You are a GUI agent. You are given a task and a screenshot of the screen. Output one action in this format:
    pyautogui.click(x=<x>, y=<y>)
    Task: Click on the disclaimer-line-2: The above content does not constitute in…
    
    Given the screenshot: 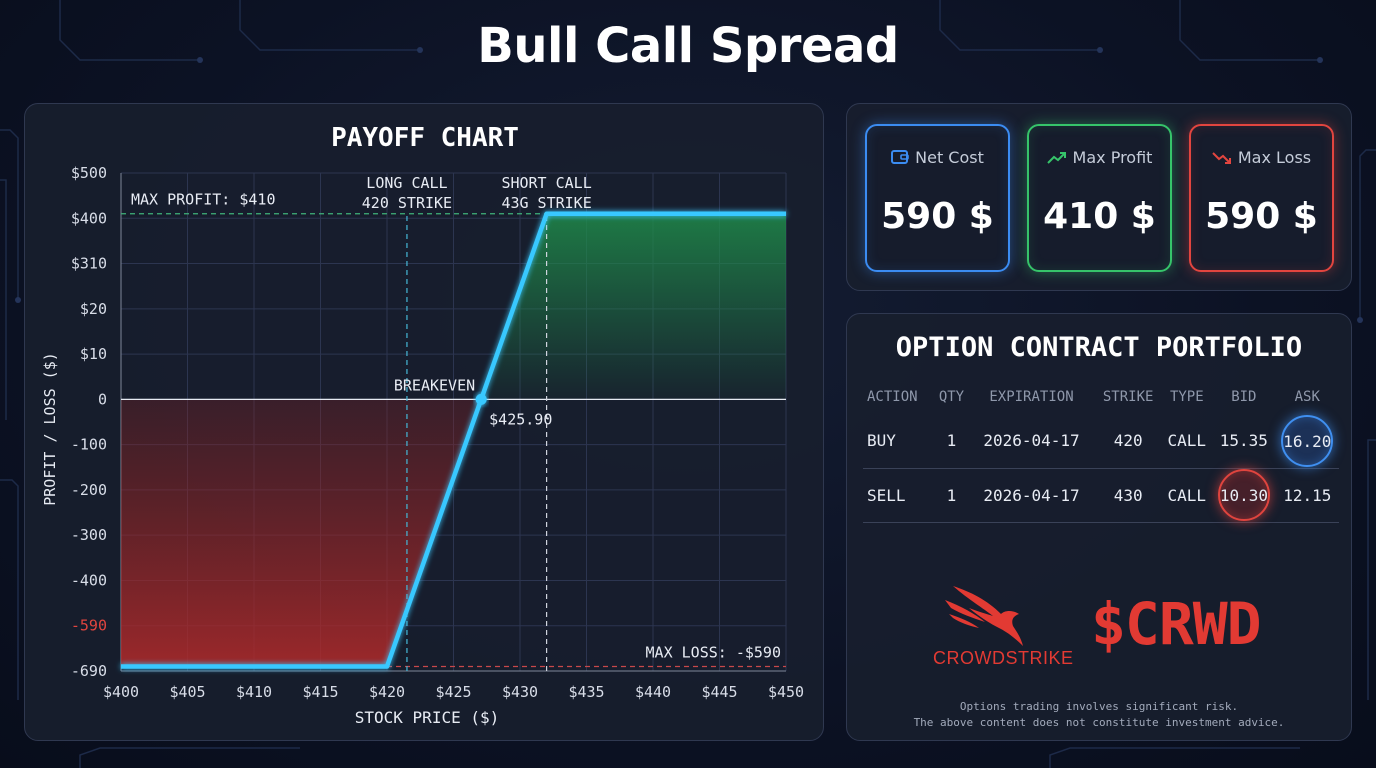 What is the action you would take?
    pyautogui.click(x=1099, y=722)
    